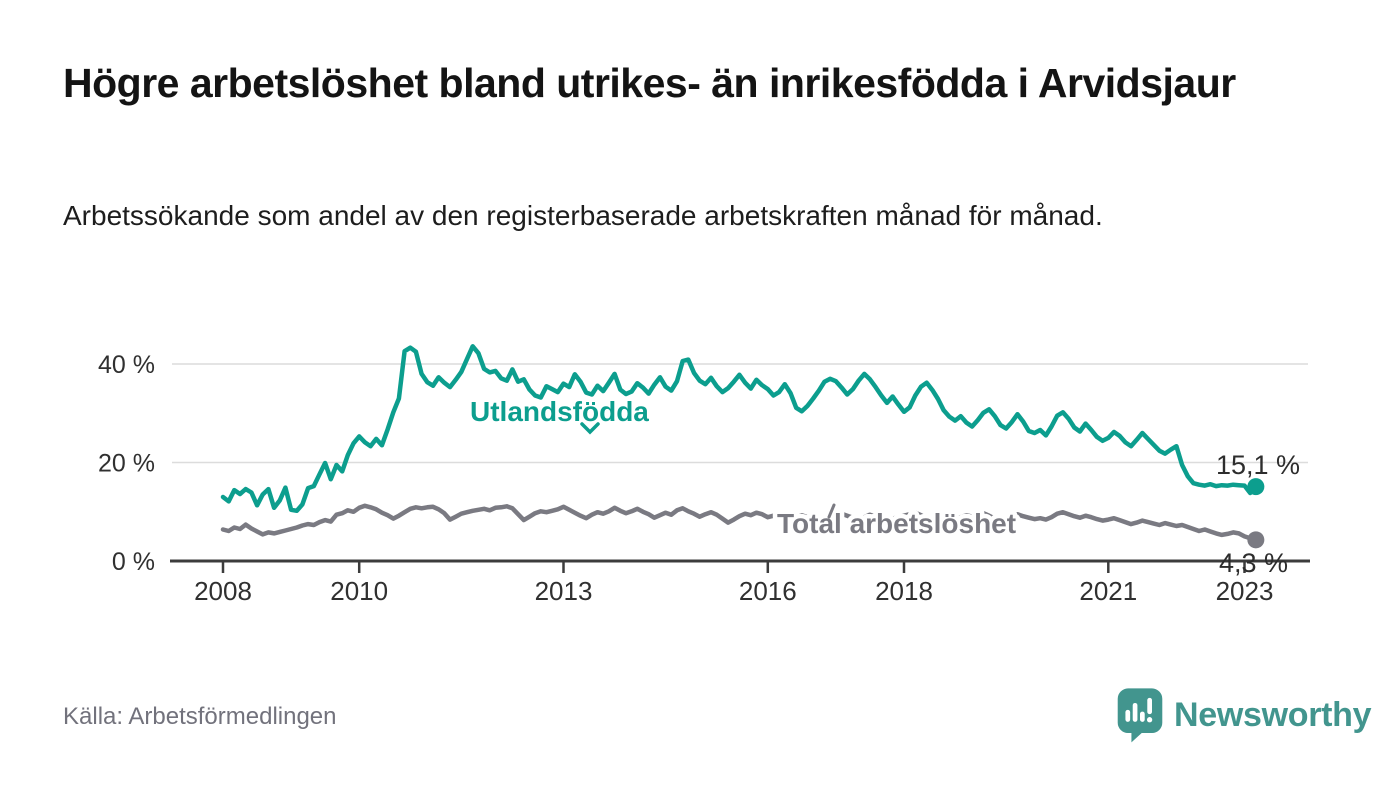  What do you see at coordinates (559, 411) in the screenshot?
I see `series-label-1: Utlandsfödda` at bounding box center [559, 411].